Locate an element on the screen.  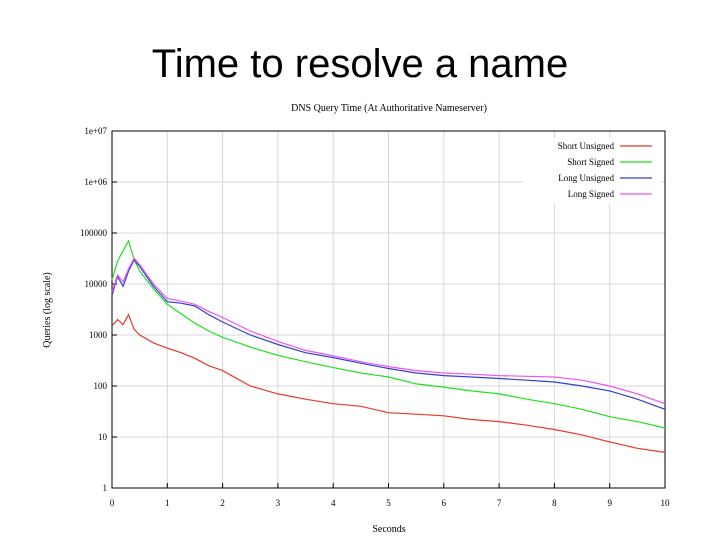
x-tick-label: 4 is located at coordinates (333, 503).